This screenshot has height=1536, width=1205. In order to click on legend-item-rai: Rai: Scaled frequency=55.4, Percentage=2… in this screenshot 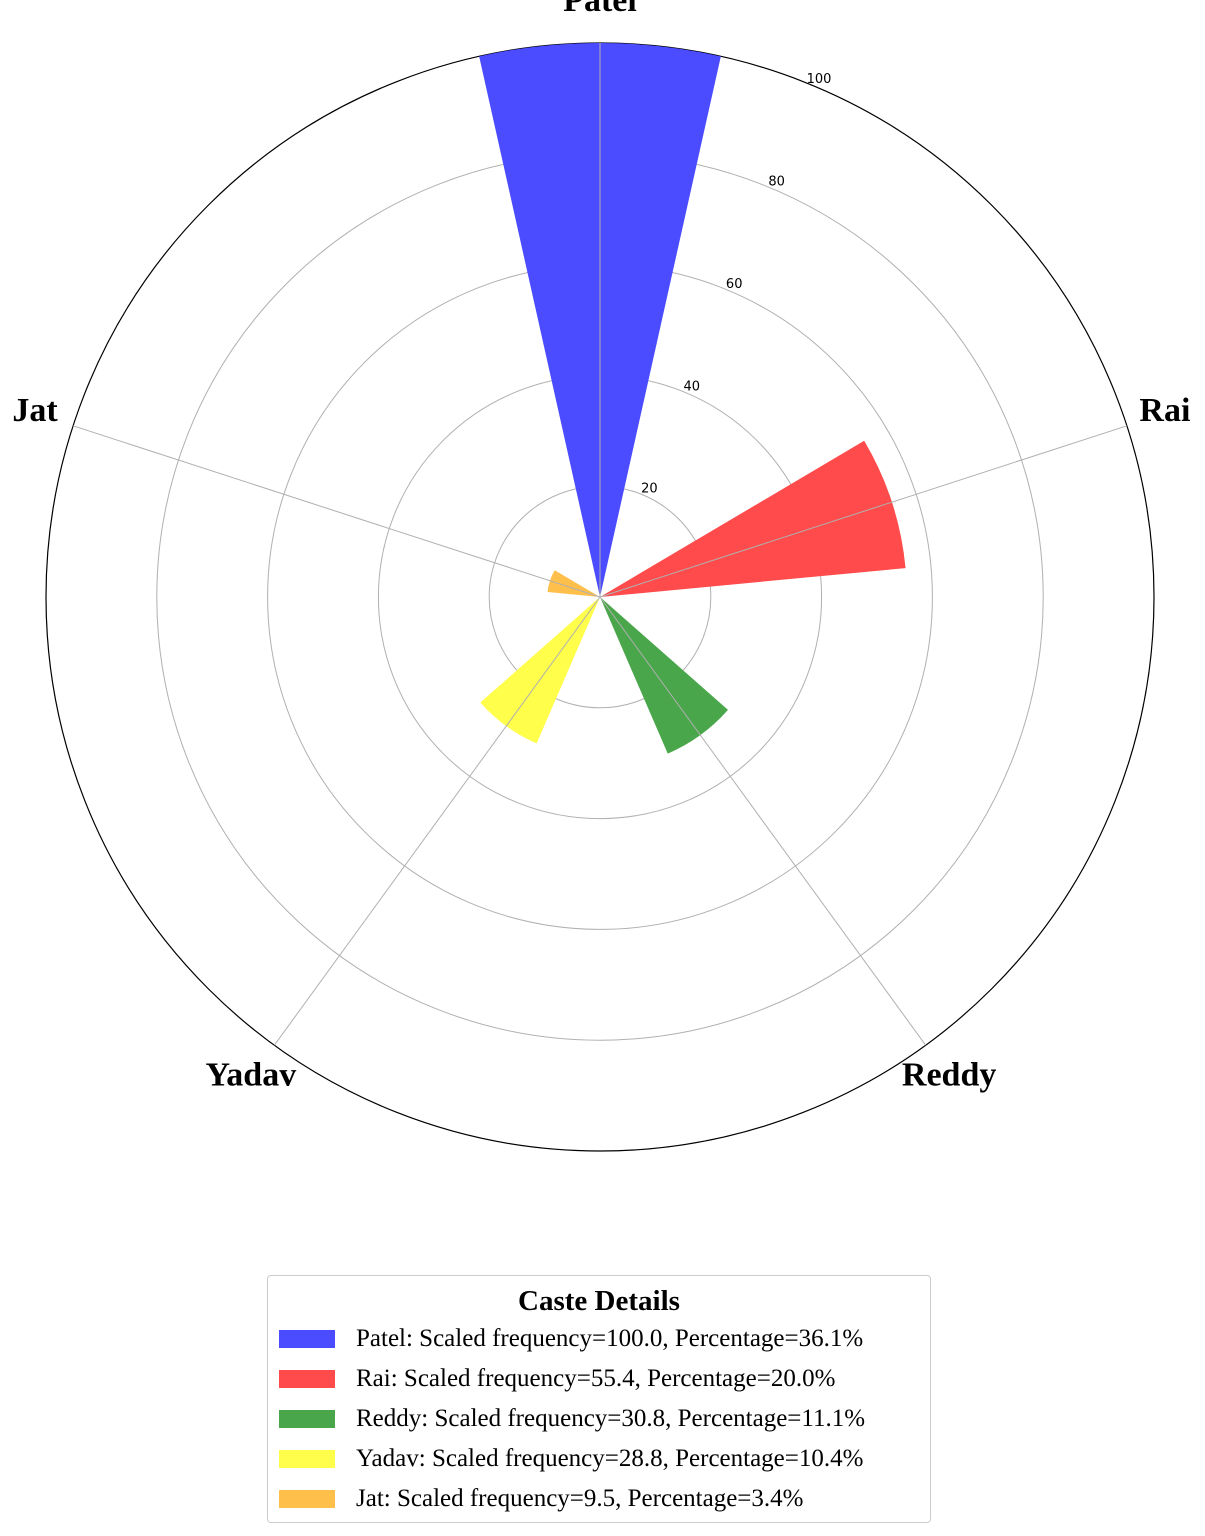, I will do `click(604, 1379)`.